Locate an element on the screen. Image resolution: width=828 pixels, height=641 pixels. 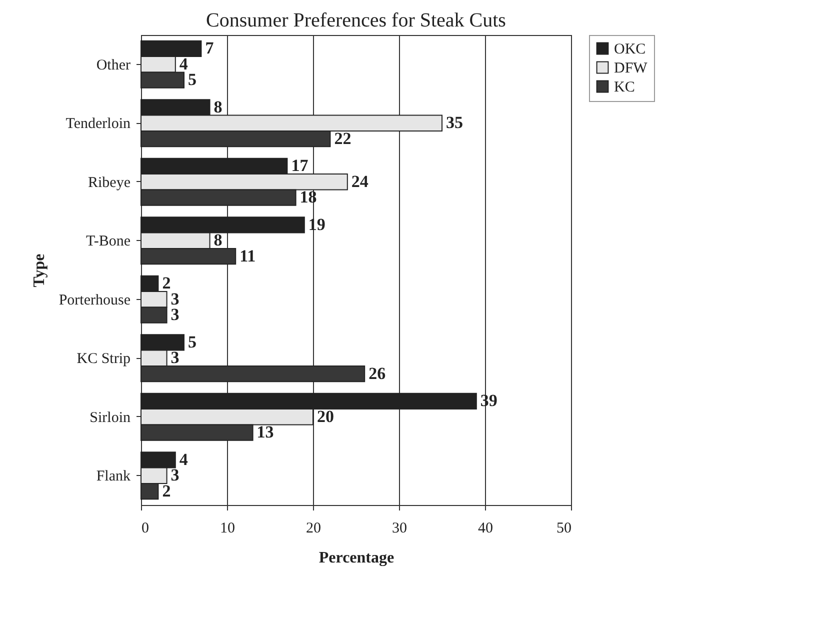
legend-label: OKC is located at coordinates (630, 50).